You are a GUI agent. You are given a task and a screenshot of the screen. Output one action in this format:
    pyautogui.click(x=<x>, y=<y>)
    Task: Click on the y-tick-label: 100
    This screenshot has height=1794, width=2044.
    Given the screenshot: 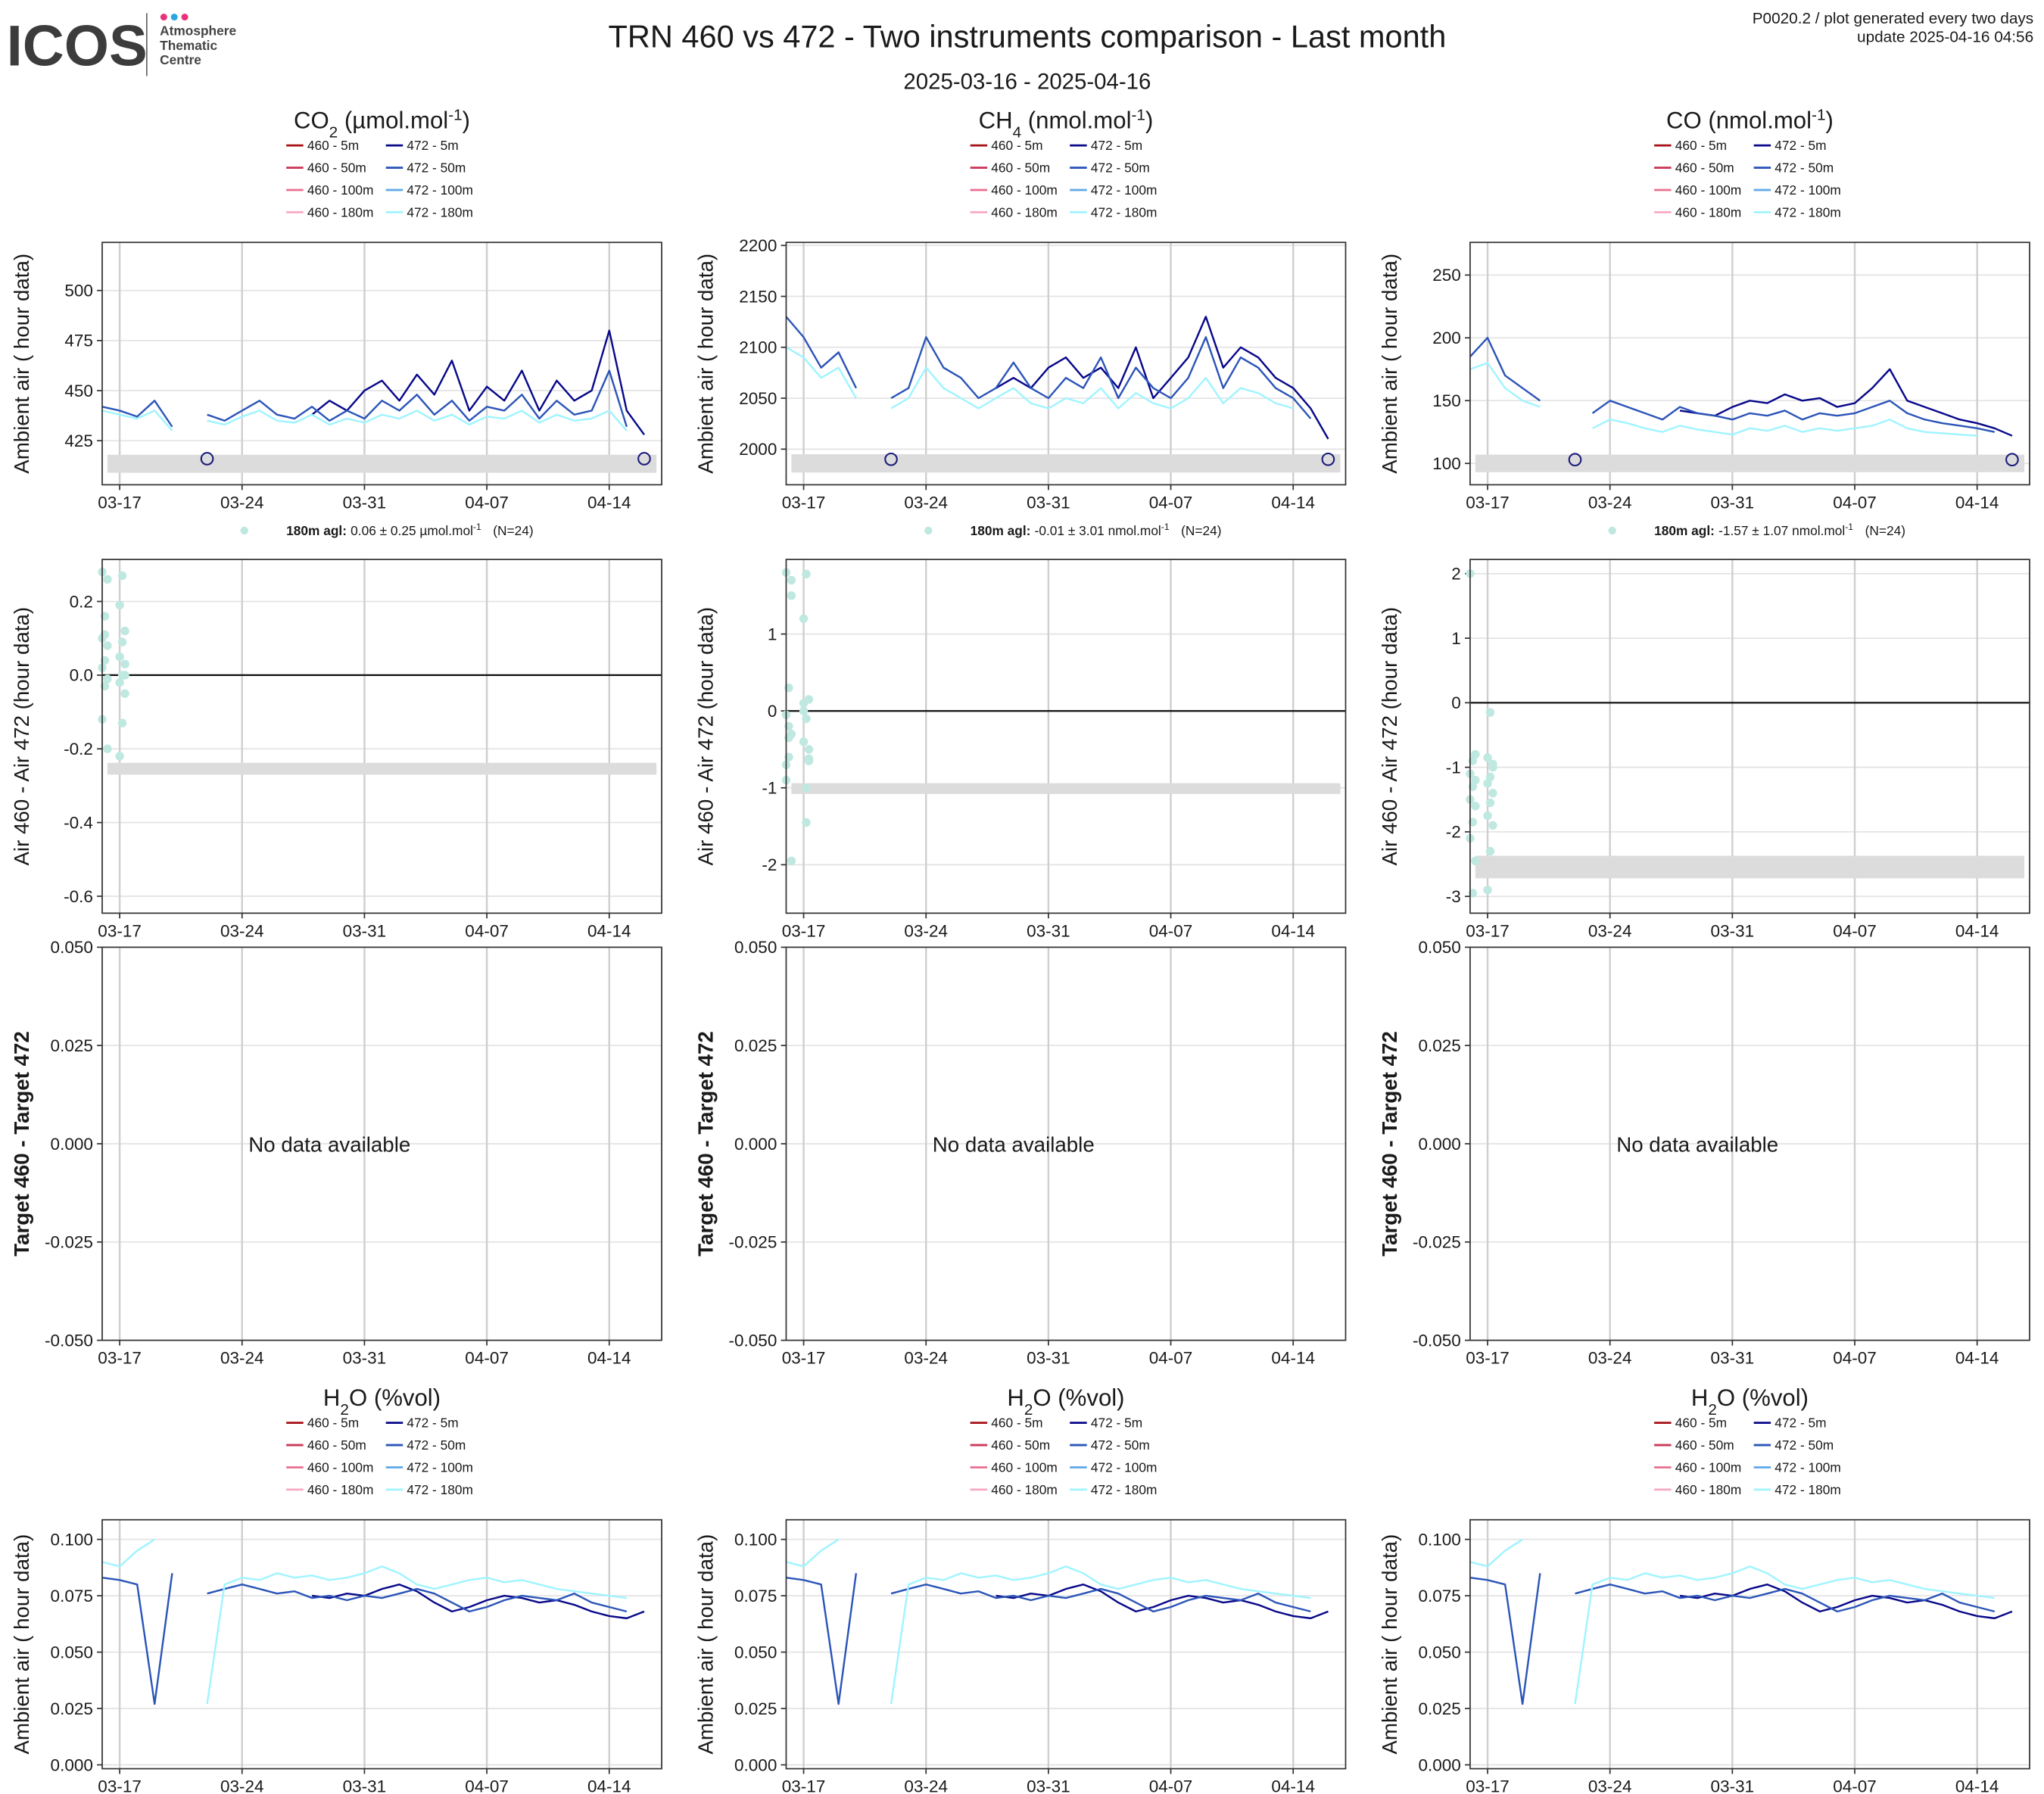 What is the action you would take?
    pyautogui.click(x=1446, y=464)
    